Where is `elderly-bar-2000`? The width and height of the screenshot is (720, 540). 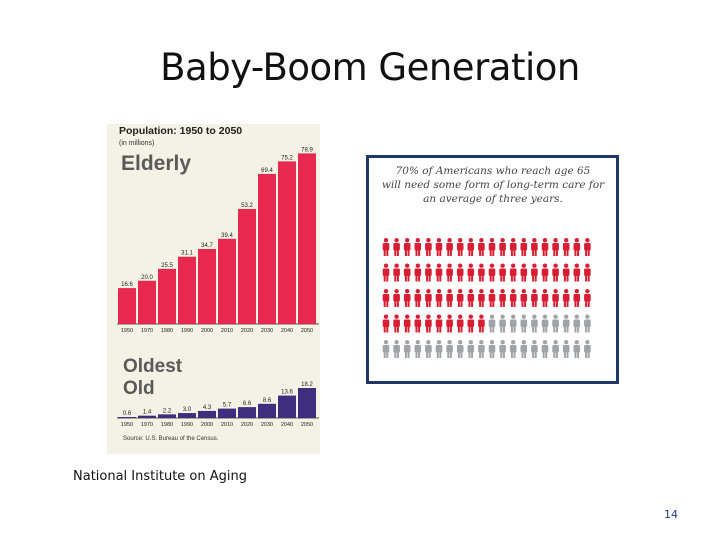 elderly-bar-2000 is located at coordinates (207, 286).